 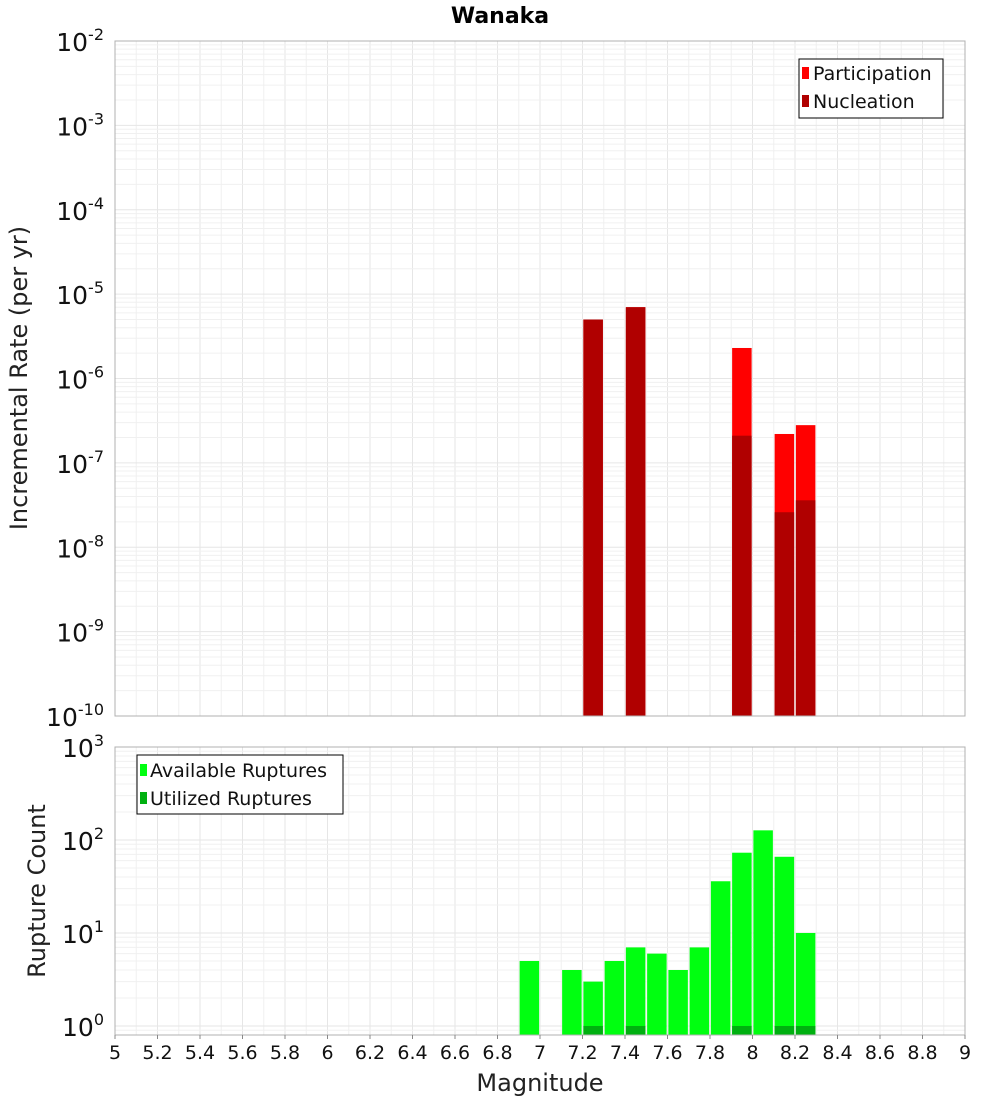 I want to click on top-y-tick-label: 10⁻⁵, so click(x=80, y=294).